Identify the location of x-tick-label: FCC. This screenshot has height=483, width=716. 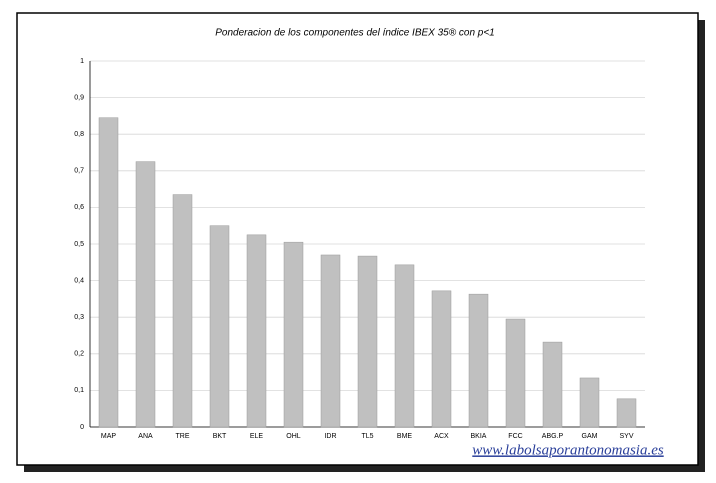
(515, 436).